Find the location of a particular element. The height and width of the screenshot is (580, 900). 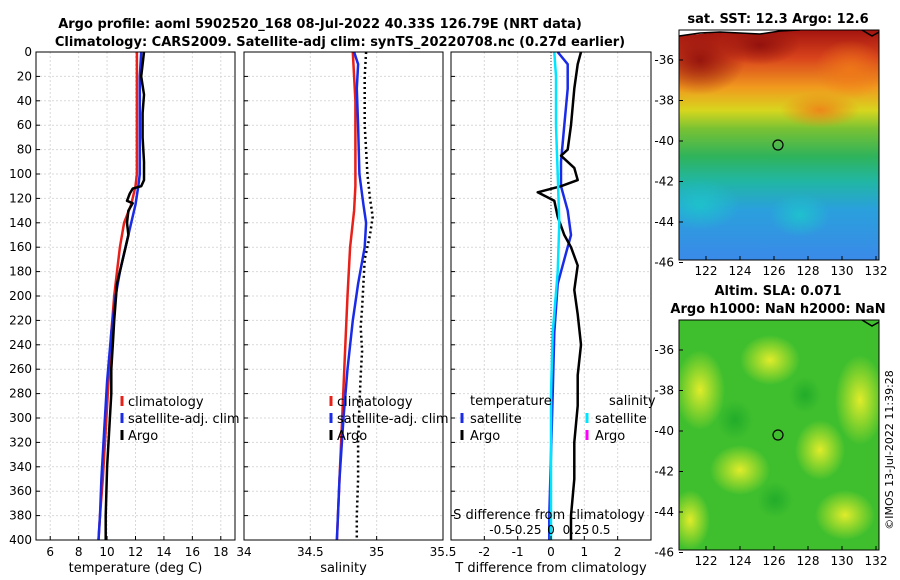

y-tick-label: 320 is located at coordinates (20, 442).